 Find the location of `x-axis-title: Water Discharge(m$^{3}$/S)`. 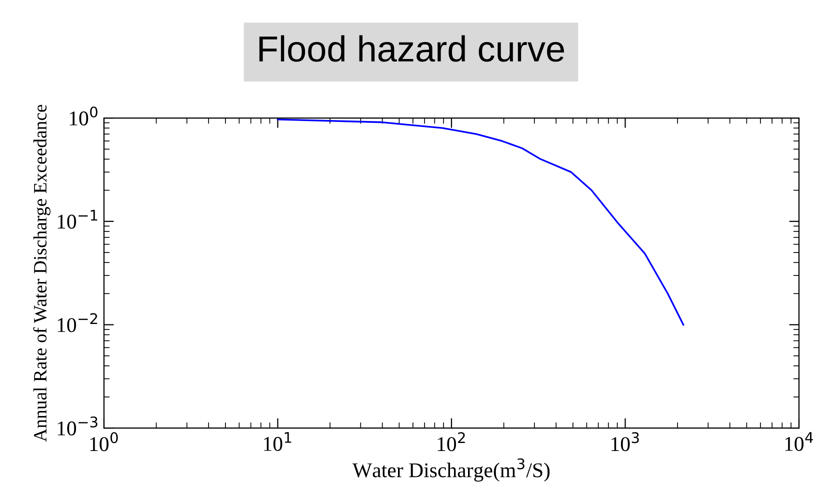

x-axis-title: Water Discharge(m$^{3}$/S) is located at coordinates (451, 470).